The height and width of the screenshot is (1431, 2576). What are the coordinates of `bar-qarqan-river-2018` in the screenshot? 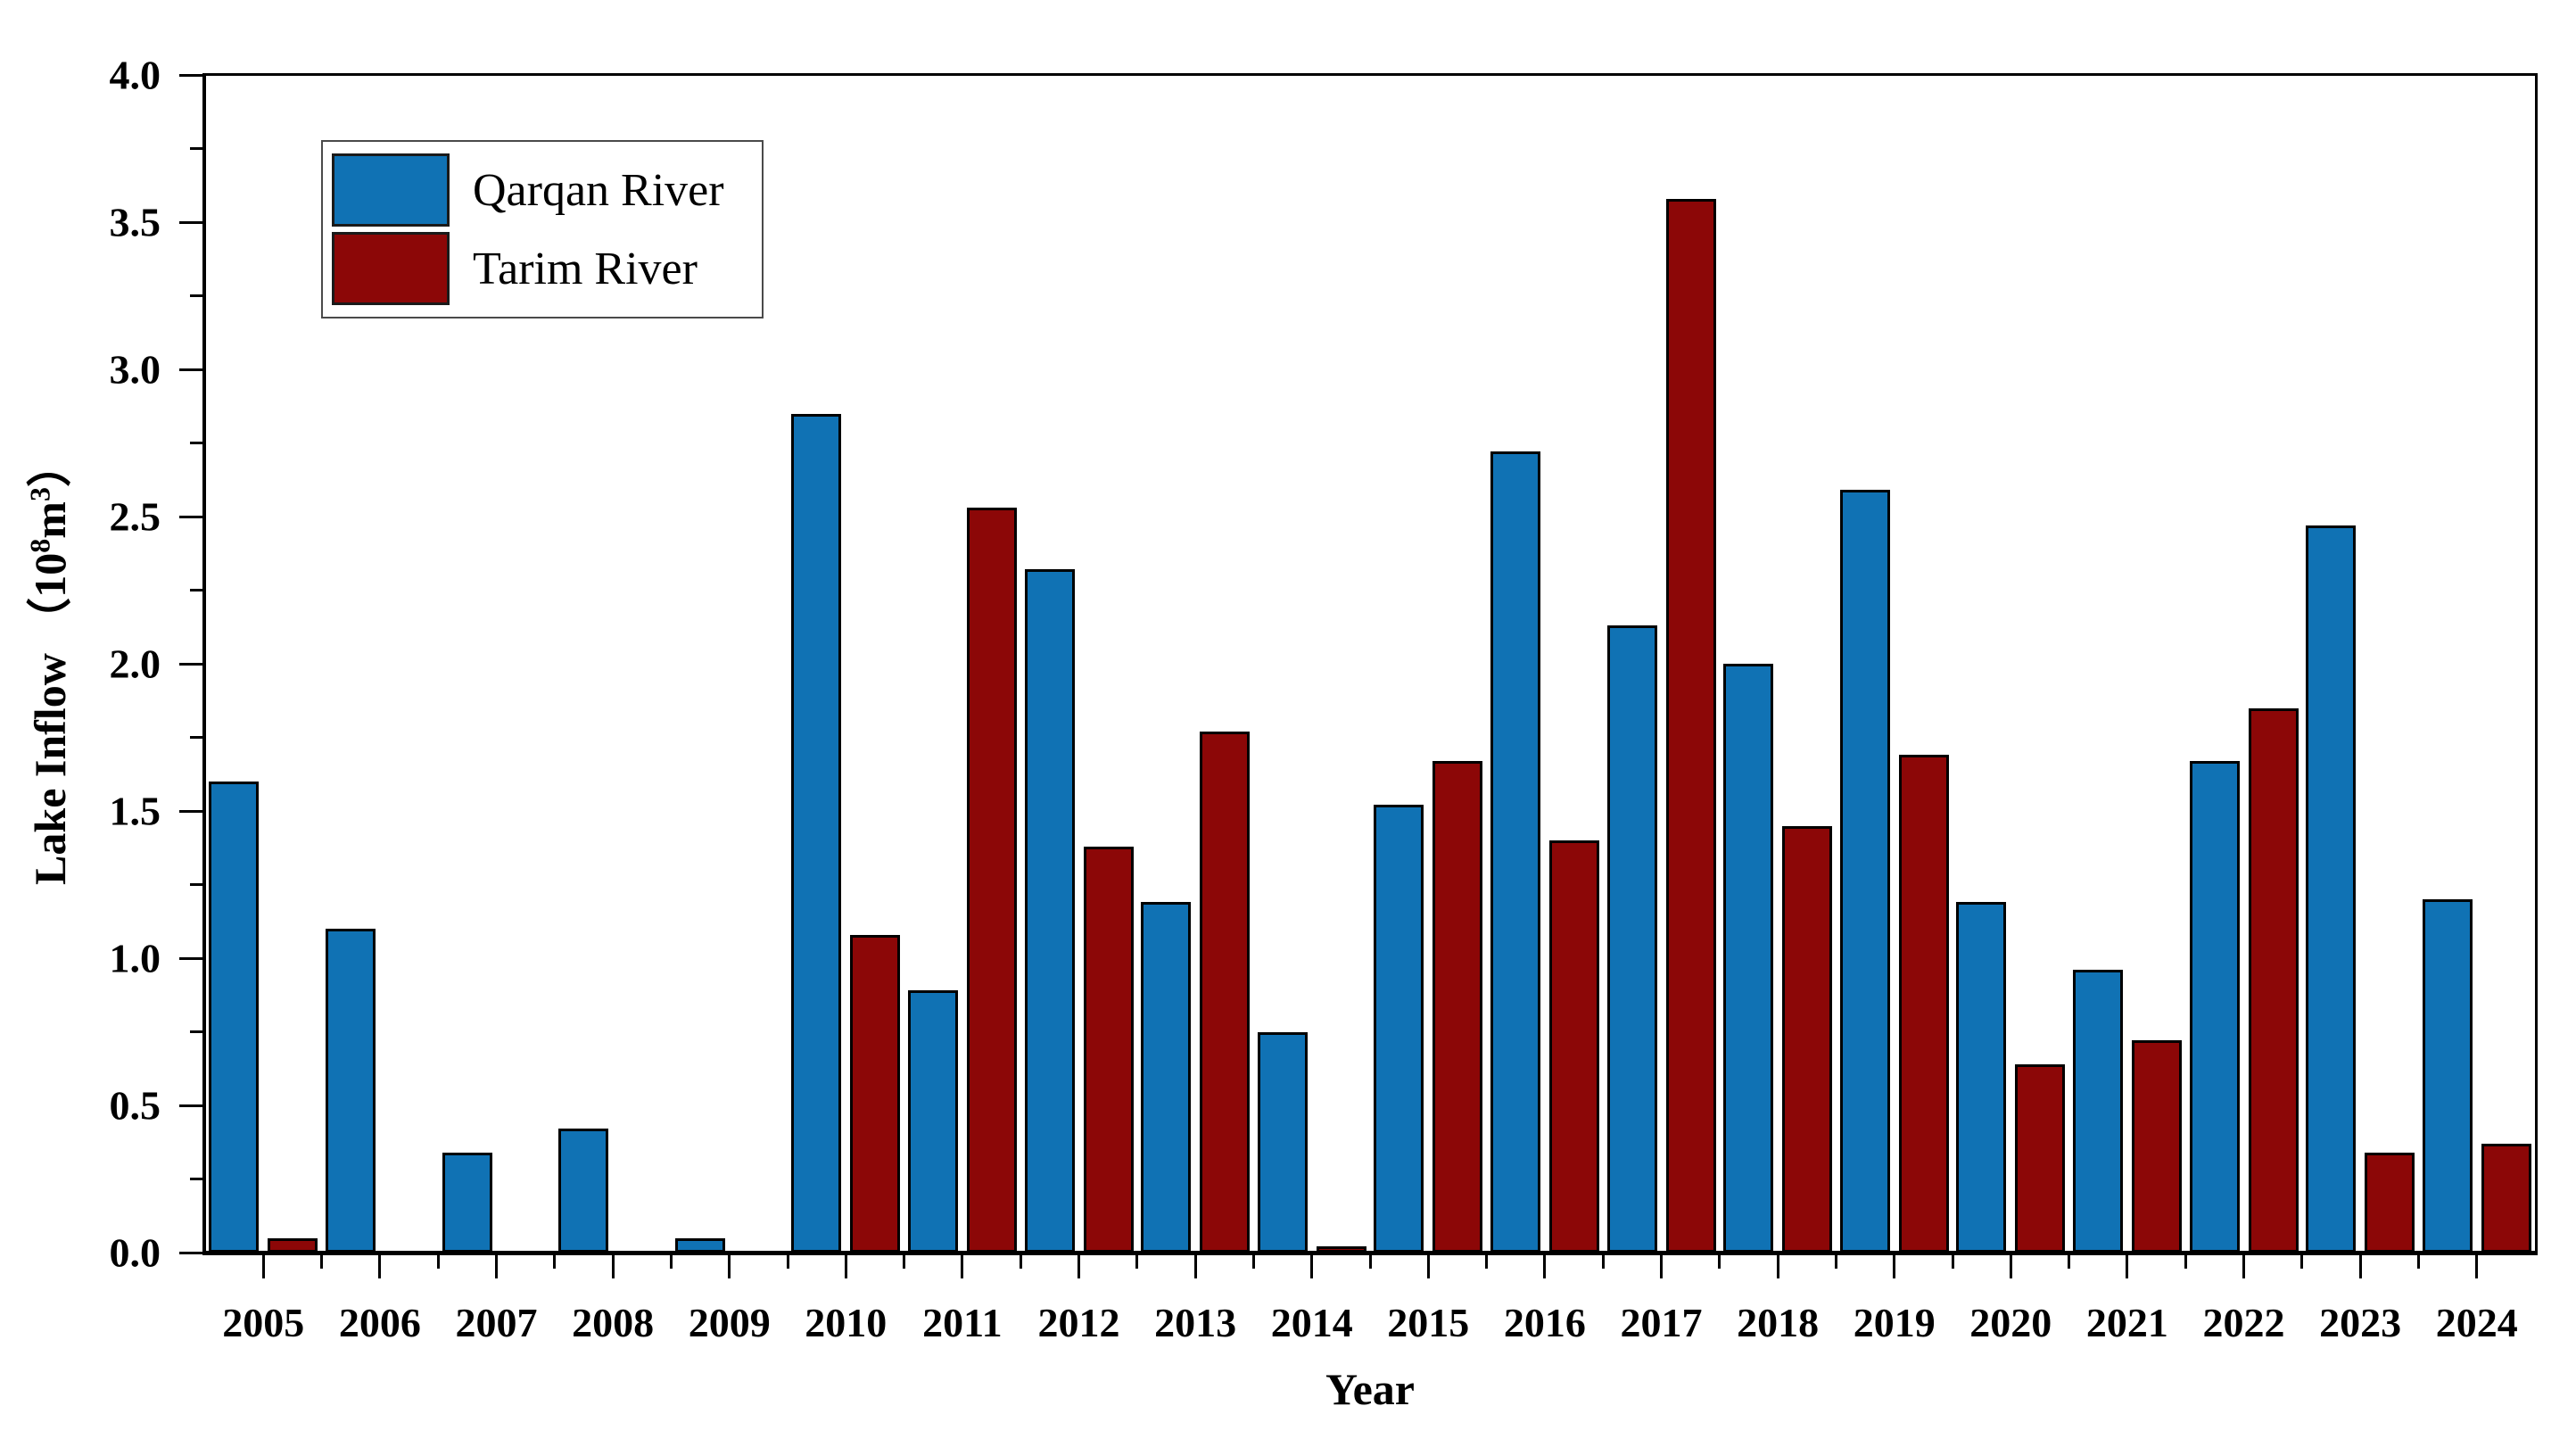 It's located at (1749, 959).